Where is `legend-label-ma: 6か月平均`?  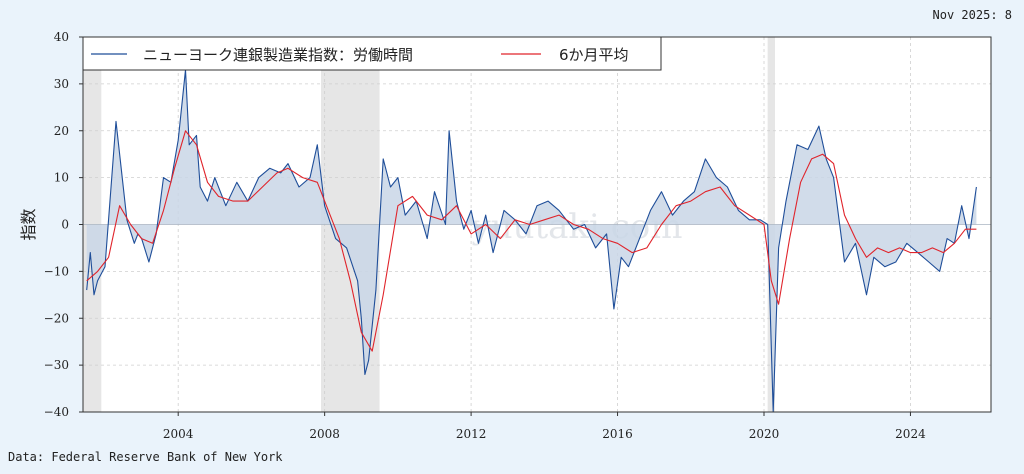 legend-label-ma: 6か月平均 is located at coordinates (594, 55).